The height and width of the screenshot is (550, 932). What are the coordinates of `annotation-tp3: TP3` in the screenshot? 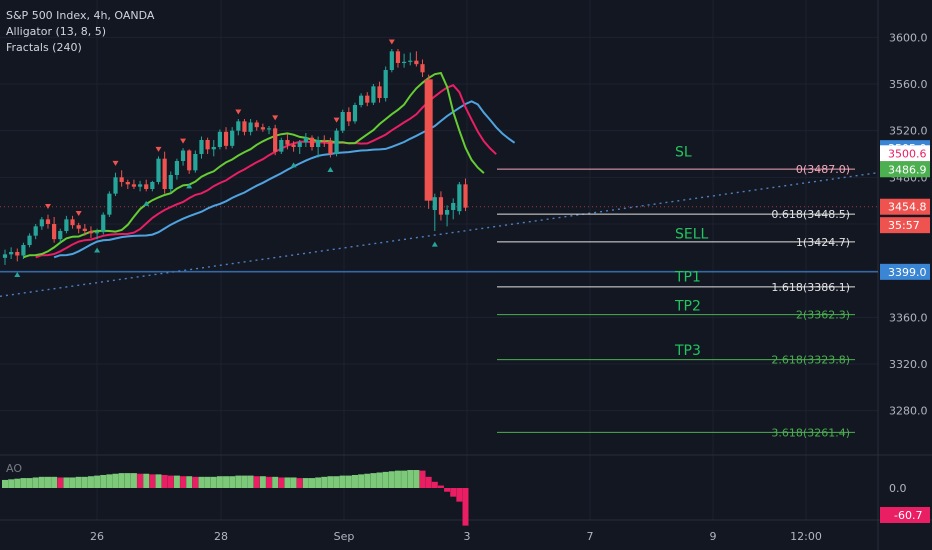 It's located at (687, 351).